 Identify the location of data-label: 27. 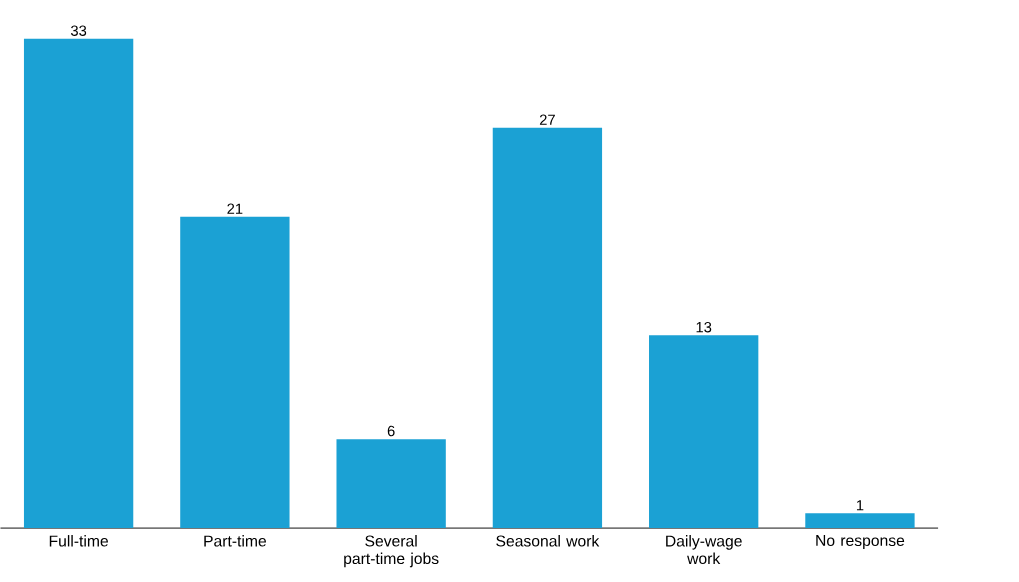
(547, 119).